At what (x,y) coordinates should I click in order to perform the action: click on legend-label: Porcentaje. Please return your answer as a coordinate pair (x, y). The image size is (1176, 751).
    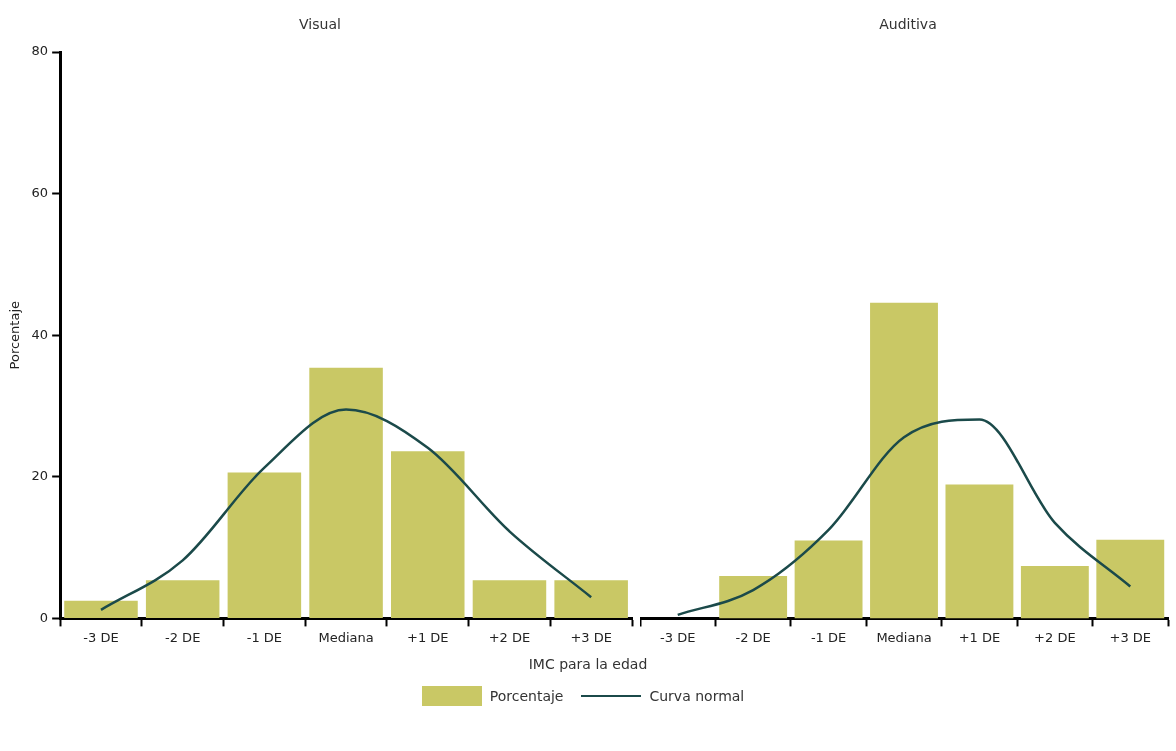
    Looking at the image, I should click on (526, 696).